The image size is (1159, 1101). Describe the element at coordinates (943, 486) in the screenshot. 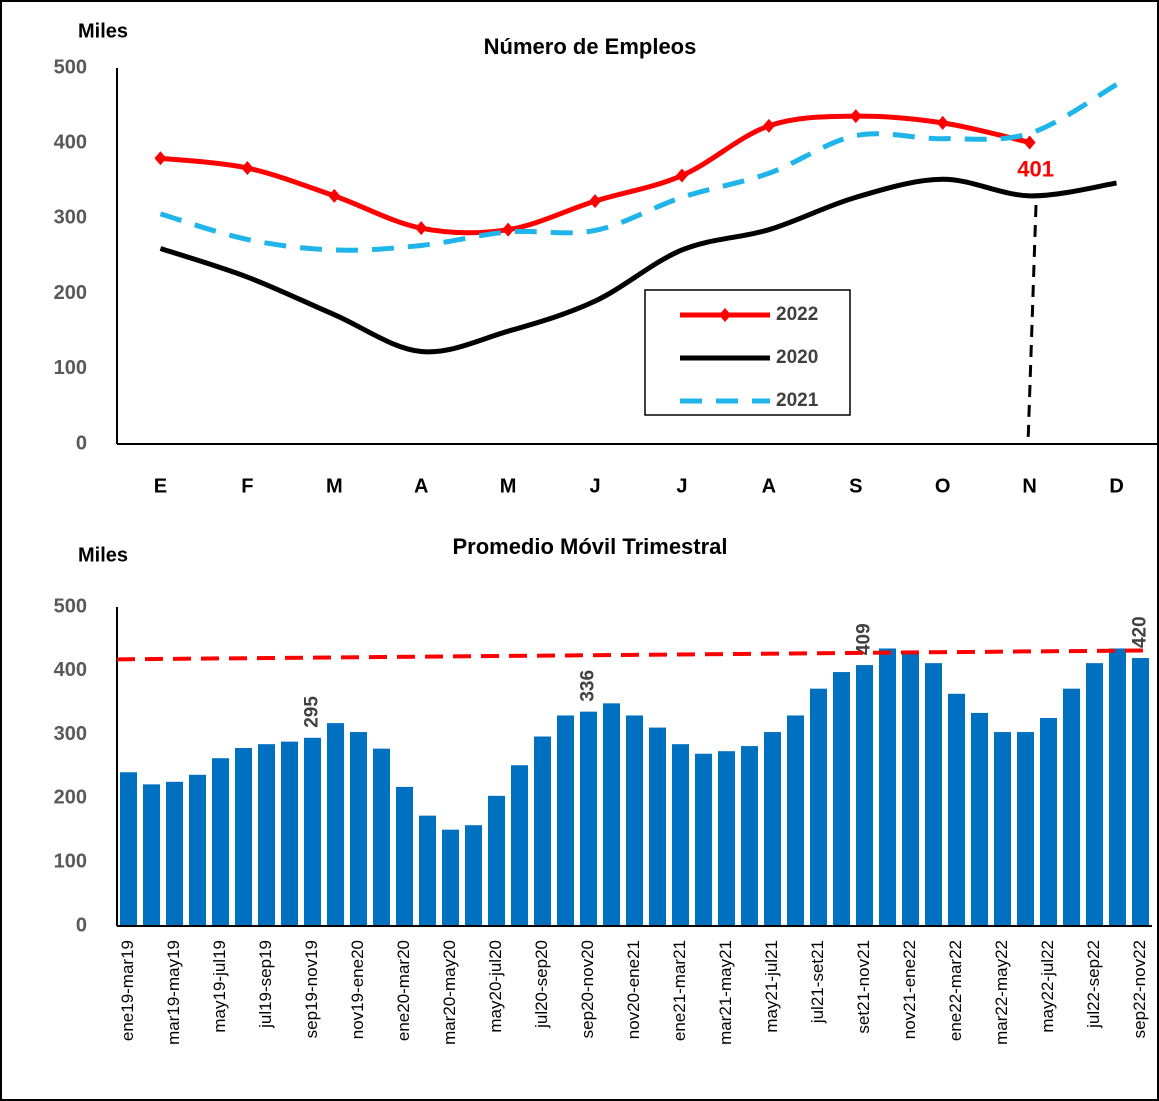

I see `x-tick-label: O` at that location.